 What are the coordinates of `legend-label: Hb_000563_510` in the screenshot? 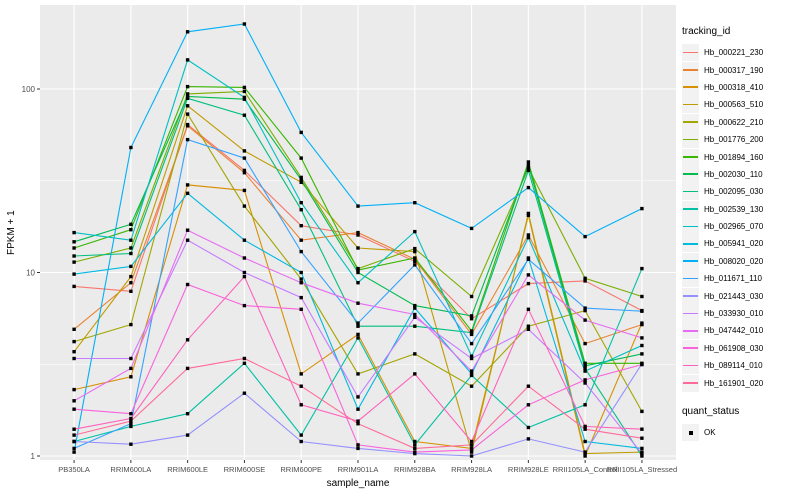 It's located at (734, 105).